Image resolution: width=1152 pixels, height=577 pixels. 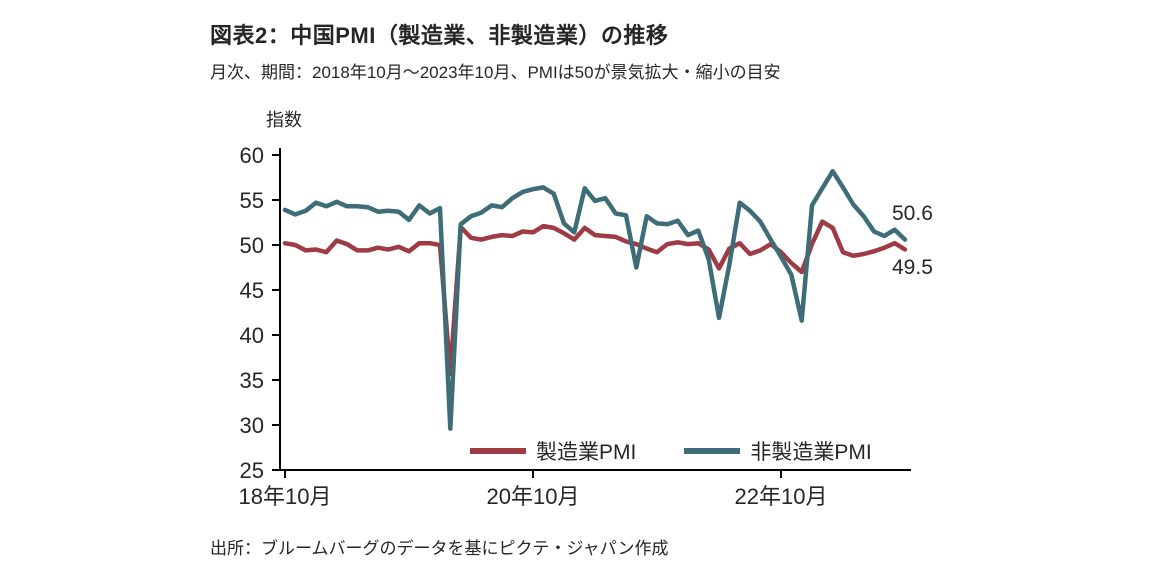 What do you see at coordinates (252, 245) in the screenshot?
I see `y-tick-label: 50` at bounding box center [252, 245].